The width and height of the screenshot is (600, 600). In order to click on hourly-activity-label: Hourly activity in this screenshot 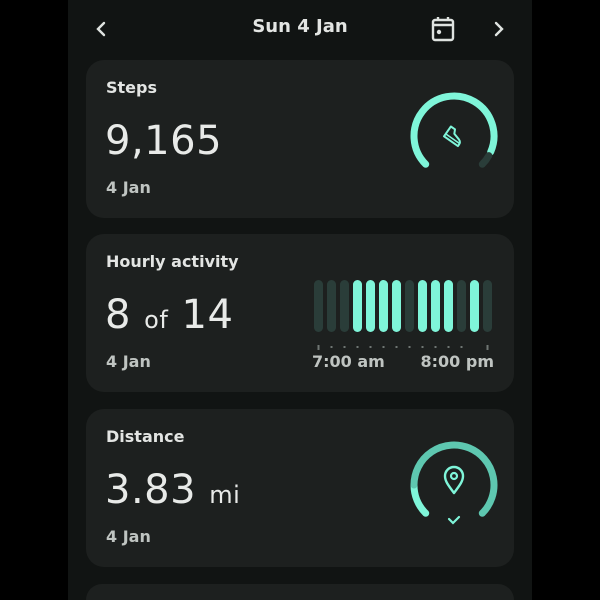, I will do `click(172, 261)`.